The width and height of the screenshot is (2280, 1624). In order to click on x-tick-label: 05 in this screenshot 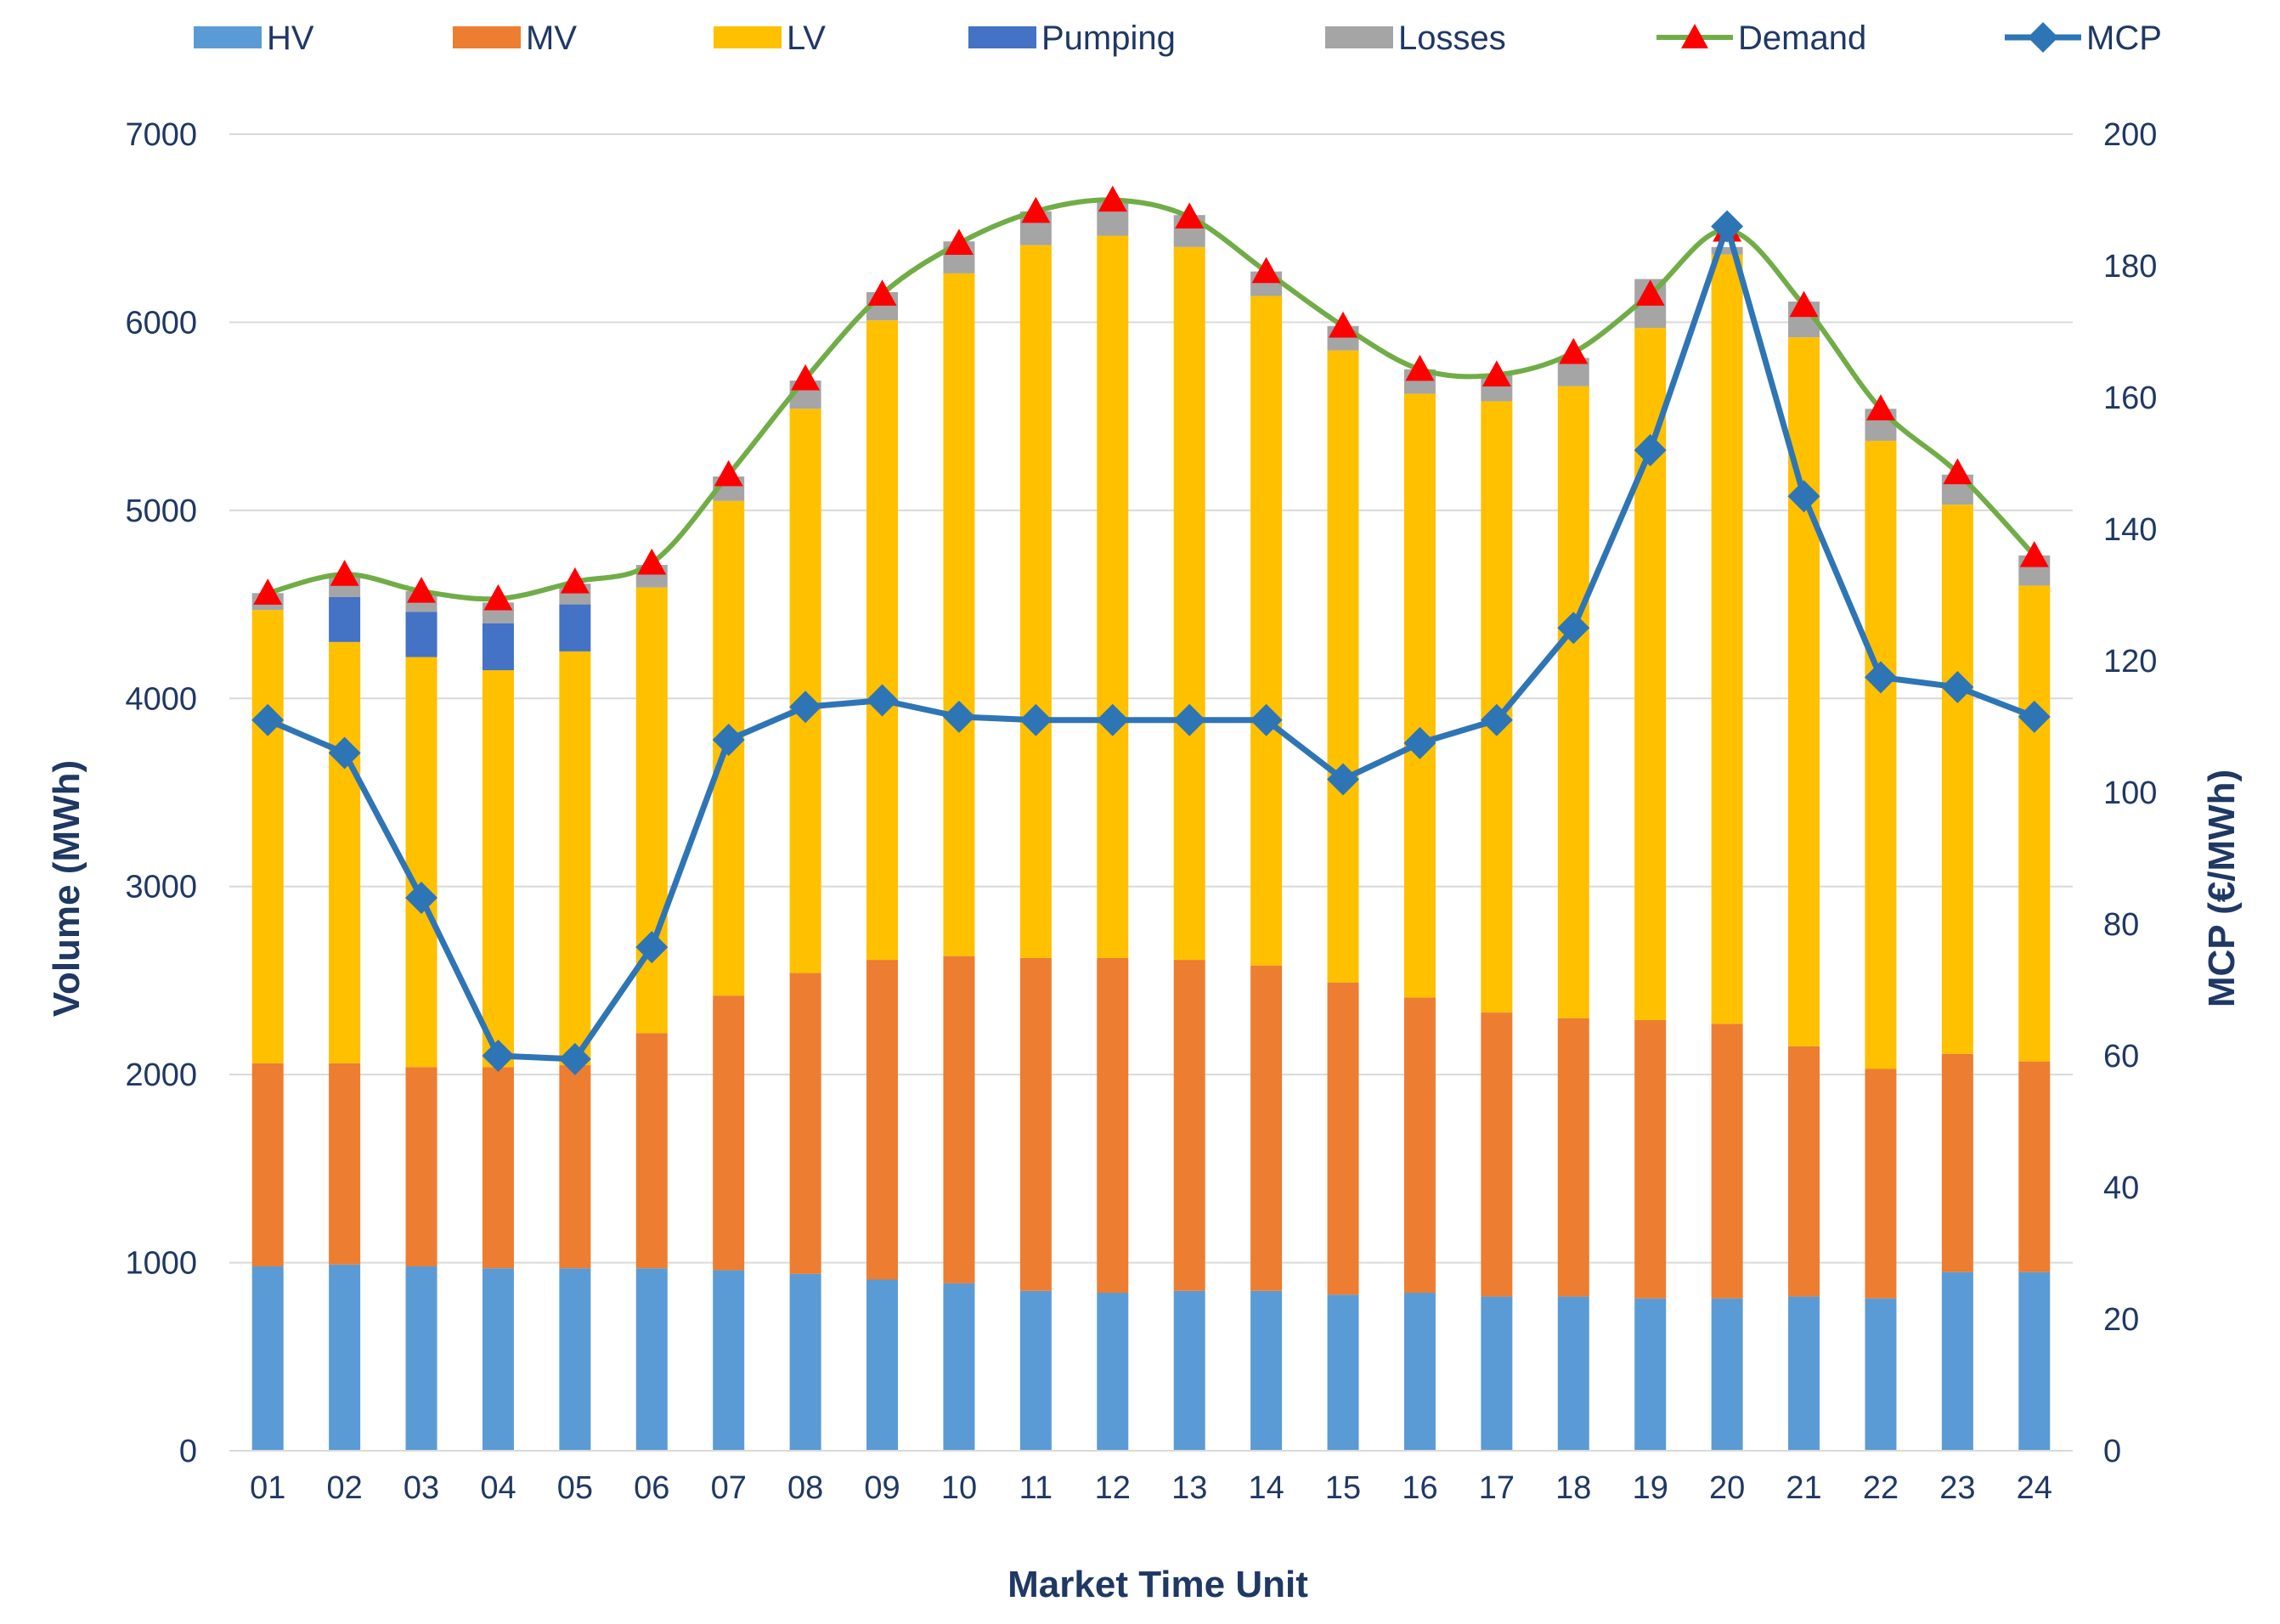, I will do `click(575, 1488)`.